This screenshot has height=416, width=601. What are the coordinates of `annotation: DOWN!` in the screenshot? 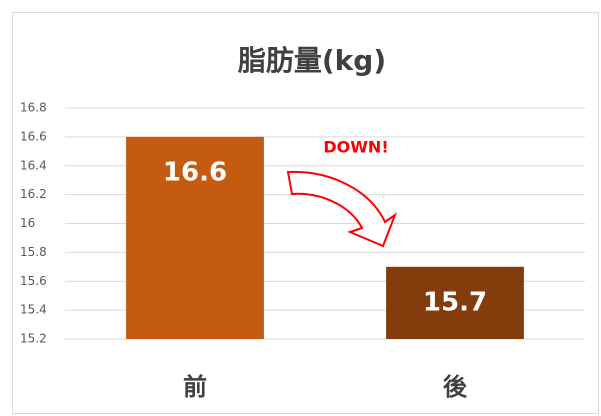 It's located at (355, 147).